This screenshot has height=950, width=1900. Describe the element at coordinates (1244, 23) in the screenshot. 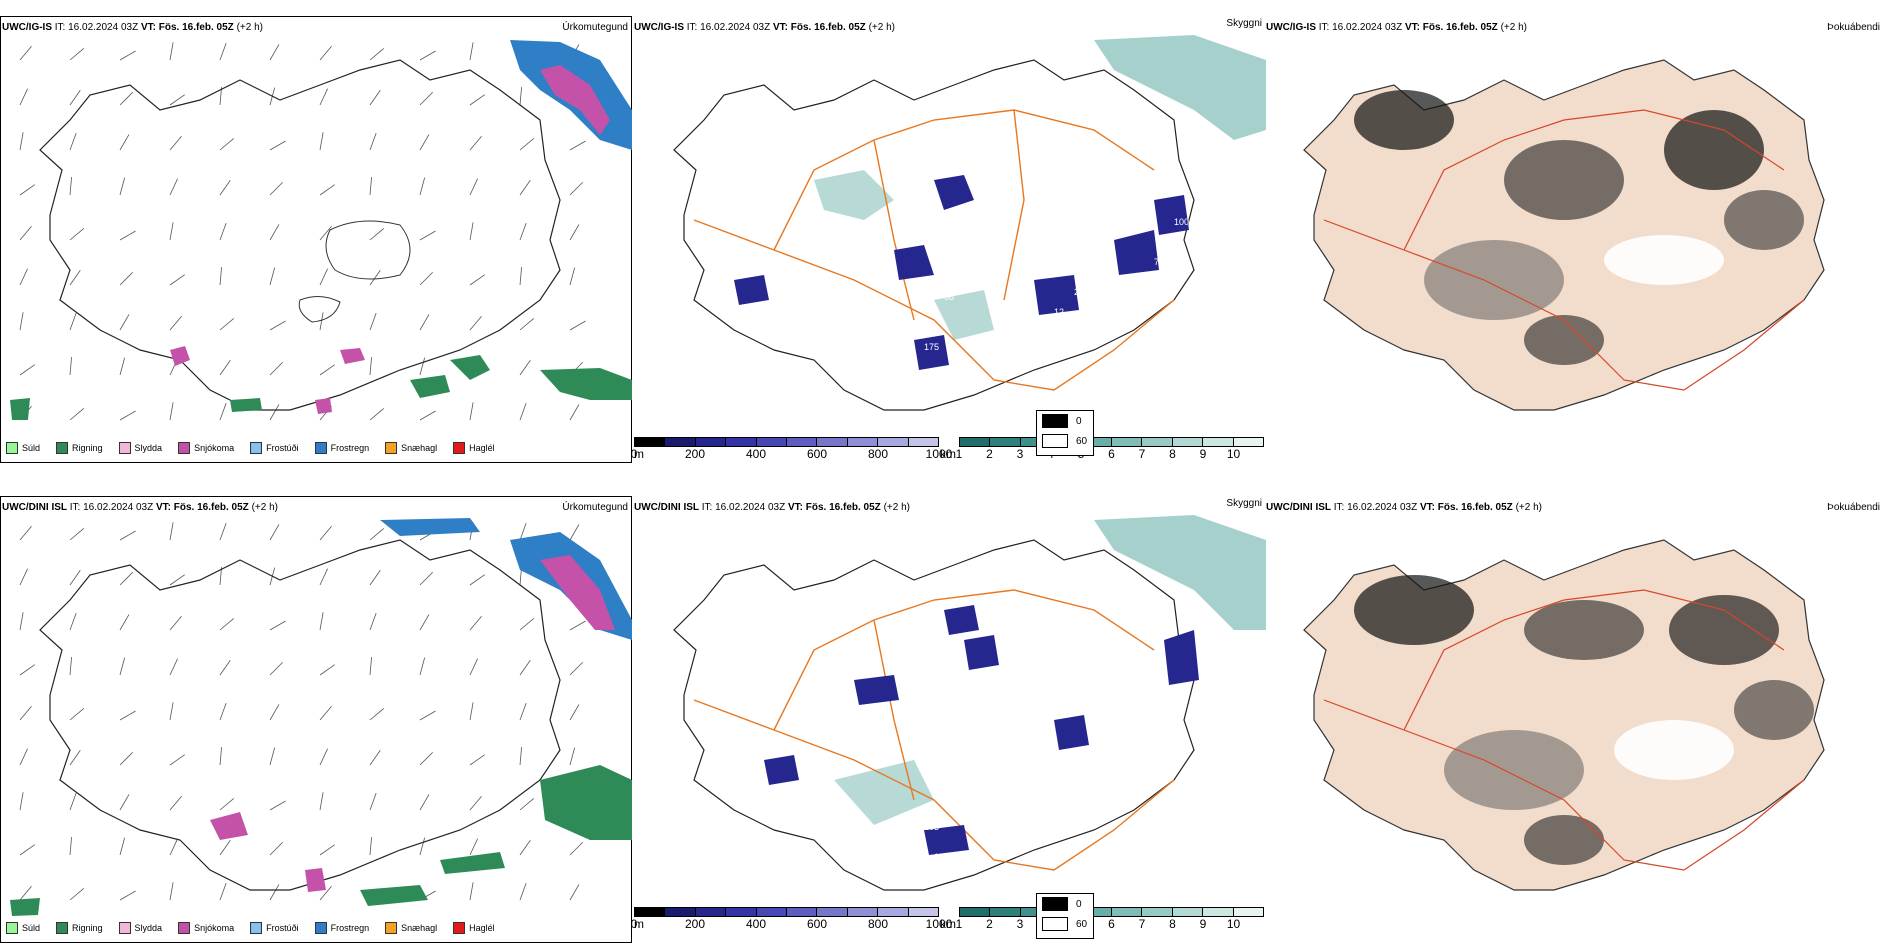

I see `field-name-visibility: Skyggni` at that location.